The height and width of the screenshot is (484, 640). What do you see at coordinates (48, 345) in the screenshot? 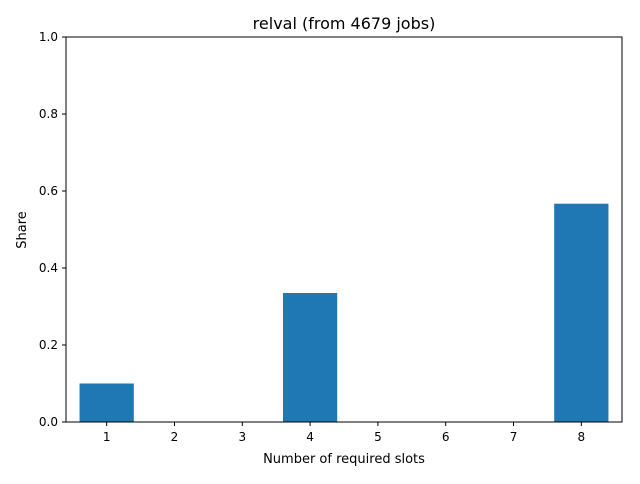
I see `y-tick-label: 0.2` at bounding box center [48, 345].